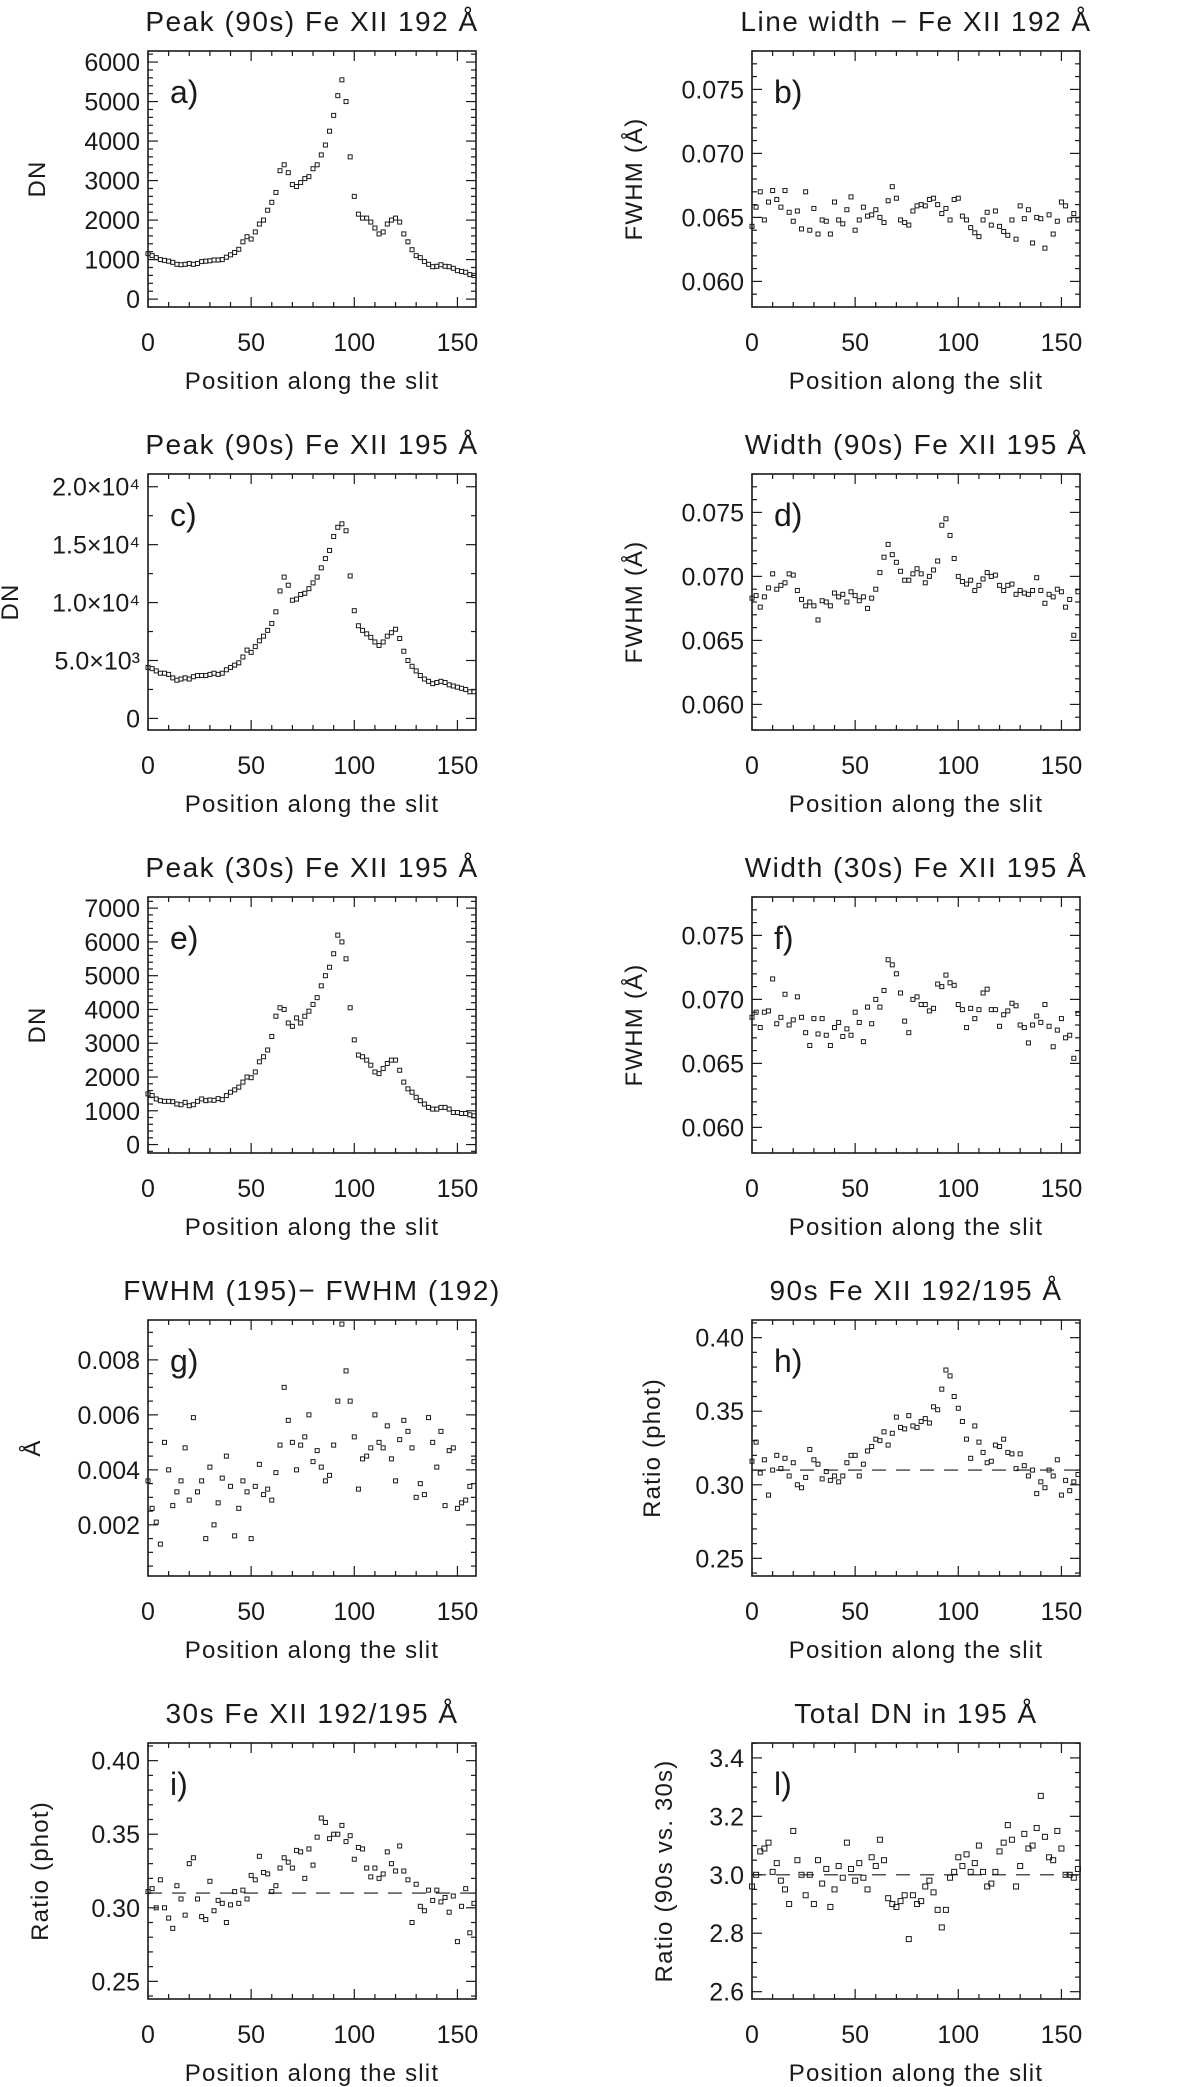 Image resolution: width=1200 pixels, height=2087 pixels. Describe the element at coordinates (958, 343) in the screenshot. I see `x-tick-label: 100` at that location.